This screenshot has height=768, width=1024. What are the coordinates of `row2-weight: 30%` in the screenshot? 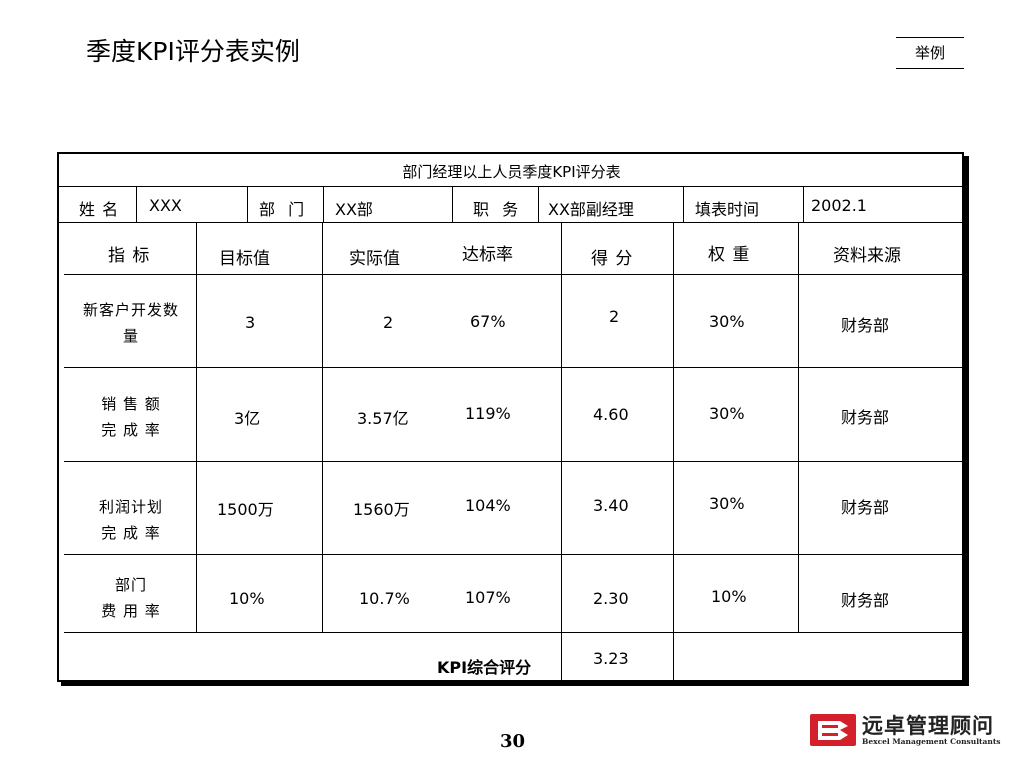 It's located at (727, 413).